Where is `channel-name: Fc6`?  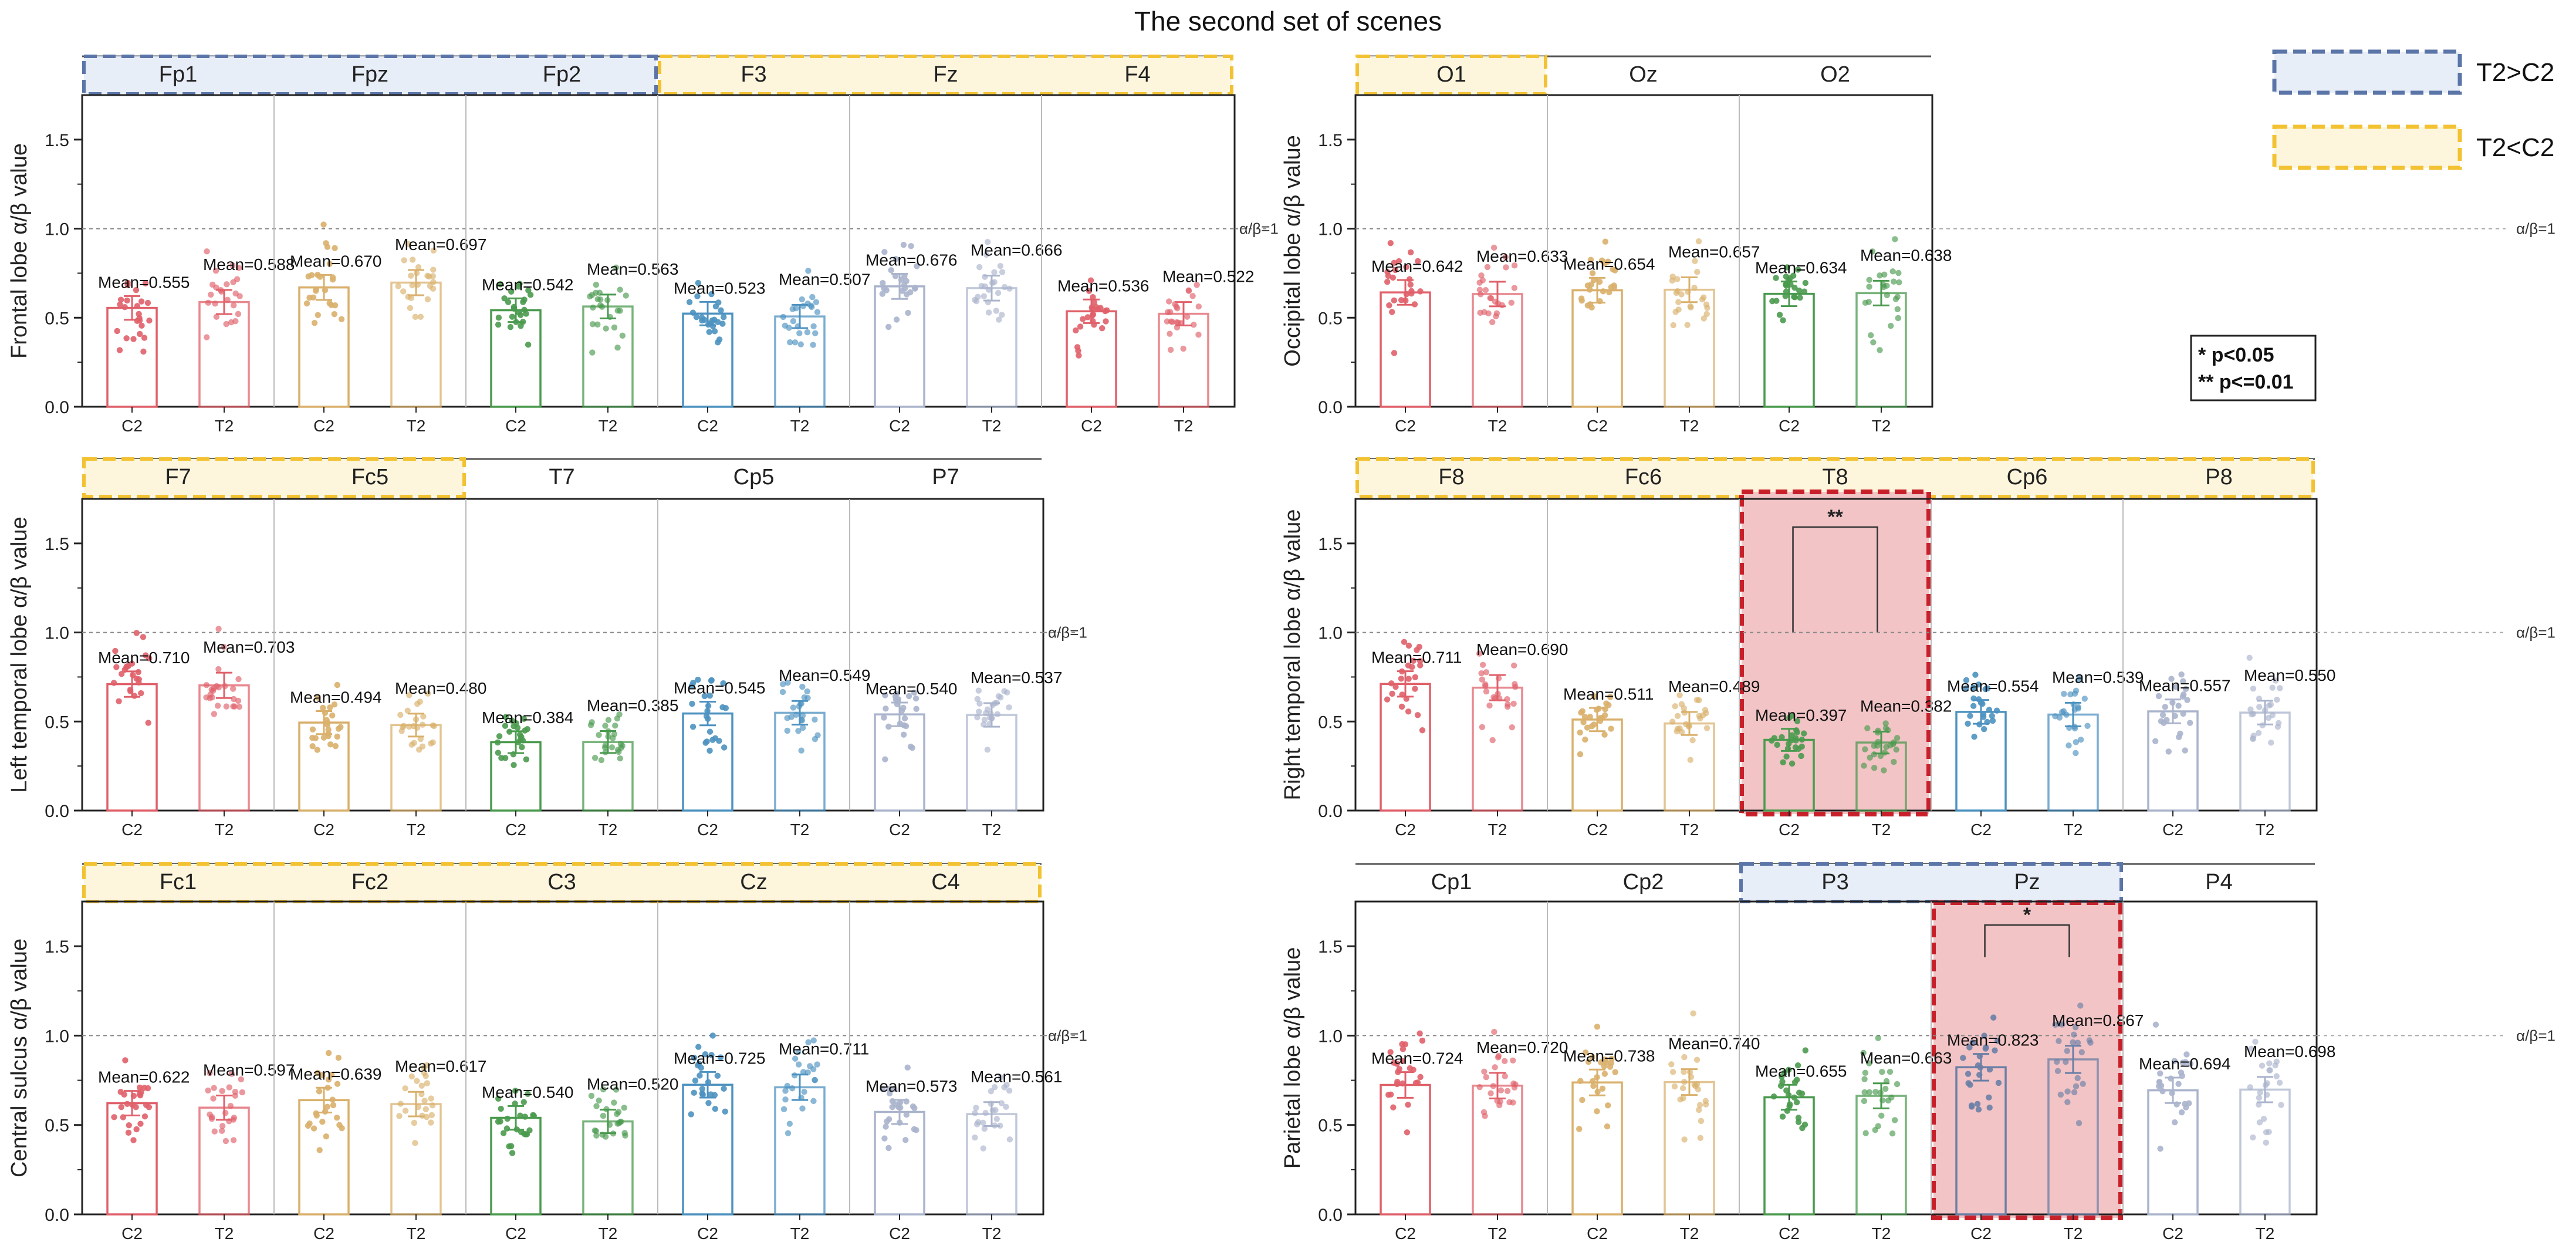
channel-name: Fc6 is located at coordinates (1643, 477).